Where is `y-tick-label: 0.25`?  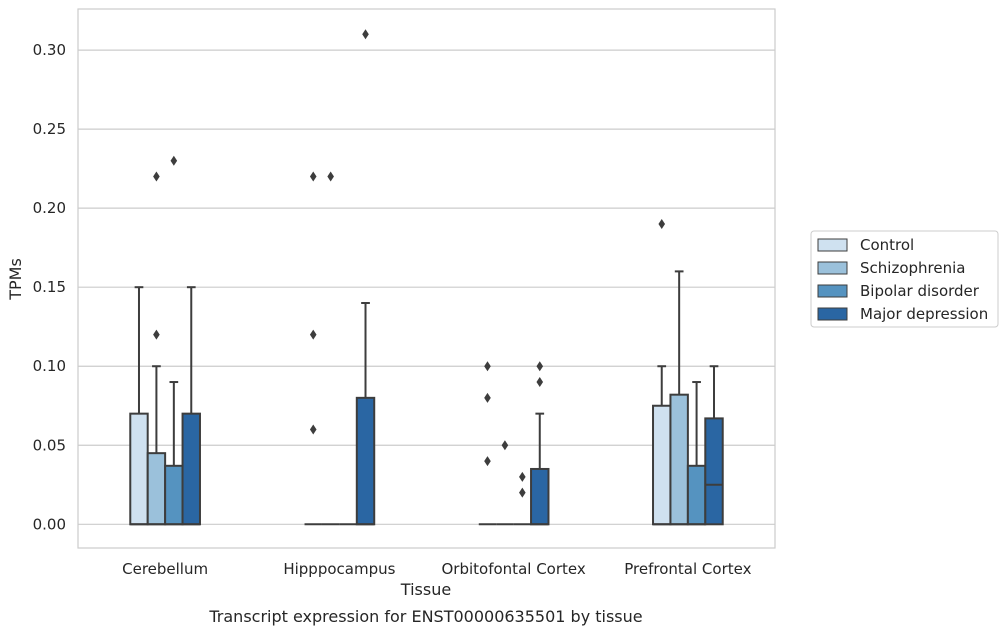 y-tick-label: 0.25 is located at coordinates (49, 129).